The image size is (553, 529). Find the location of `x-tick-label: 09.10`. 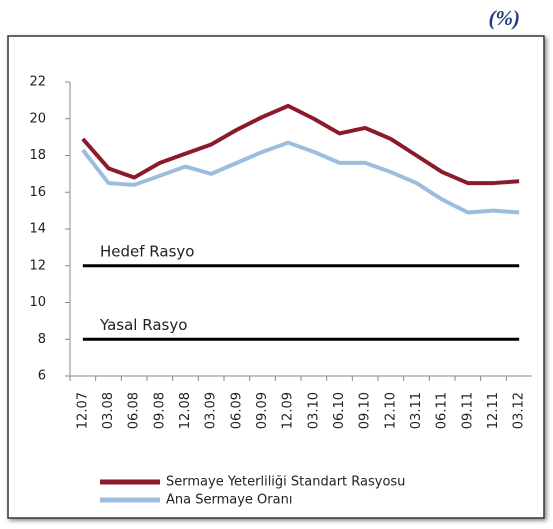

x-tick-label: 09.10 is located at coordinates (365, 410).